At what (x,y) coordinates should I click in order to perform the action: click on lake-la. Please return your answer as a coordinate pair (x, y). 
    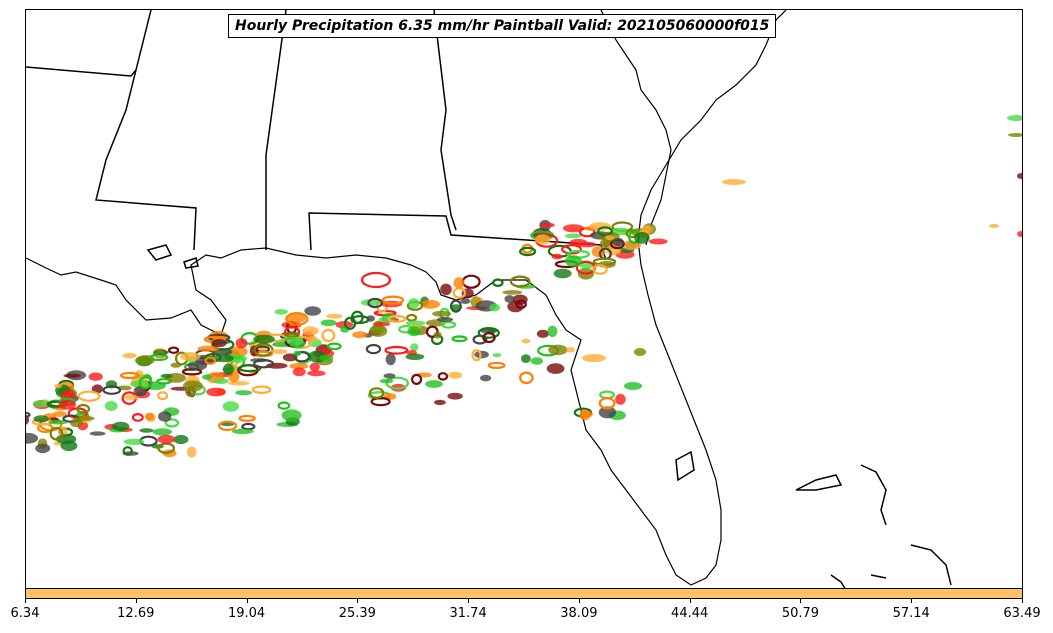
    Looking at the image, I should click on (191, 263).